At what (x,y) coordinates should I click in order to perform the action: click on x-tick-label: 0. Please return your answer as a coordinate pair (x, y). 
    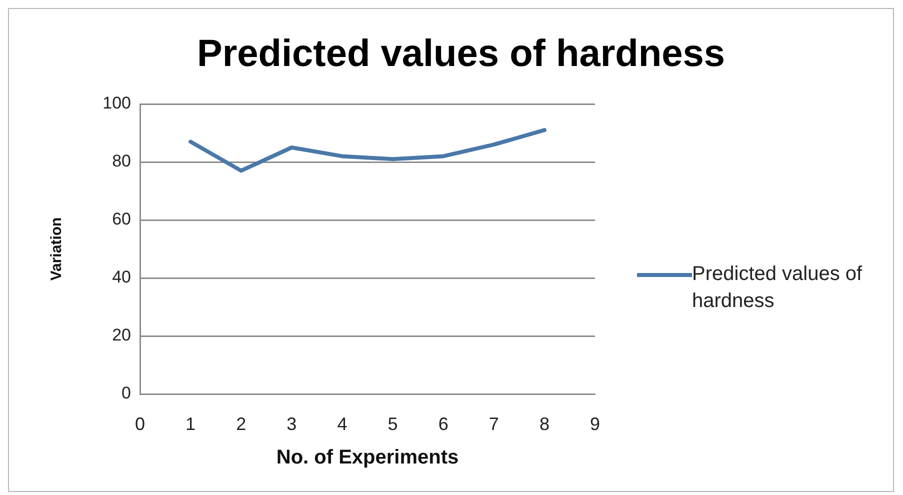
    Looking at the image, I should click on (140, 424).